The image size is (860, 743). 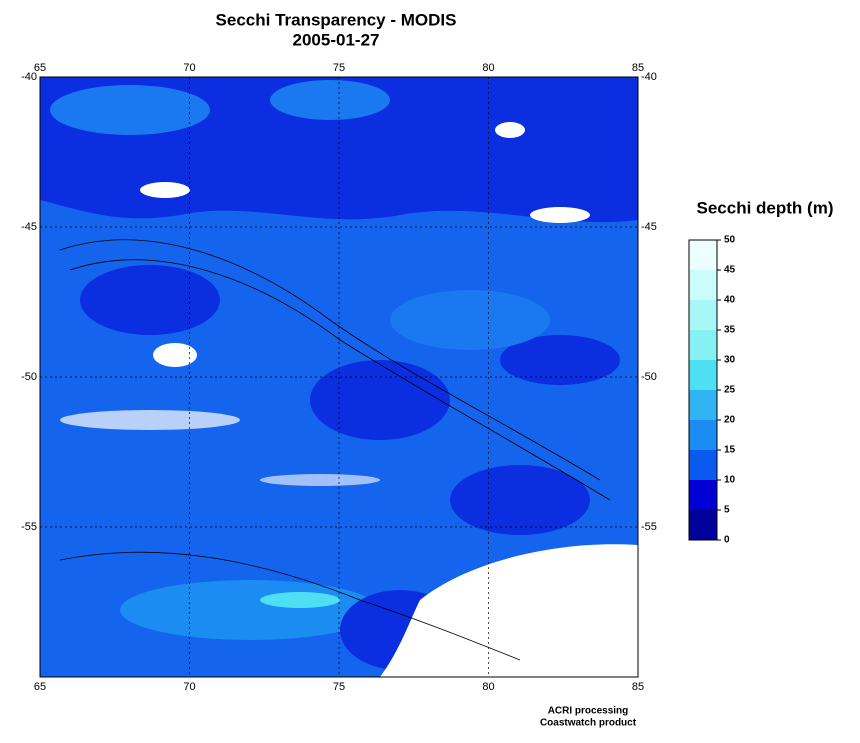 I want to click on title: Secchi Transparency - MODIS, so click(x=336, y=19).